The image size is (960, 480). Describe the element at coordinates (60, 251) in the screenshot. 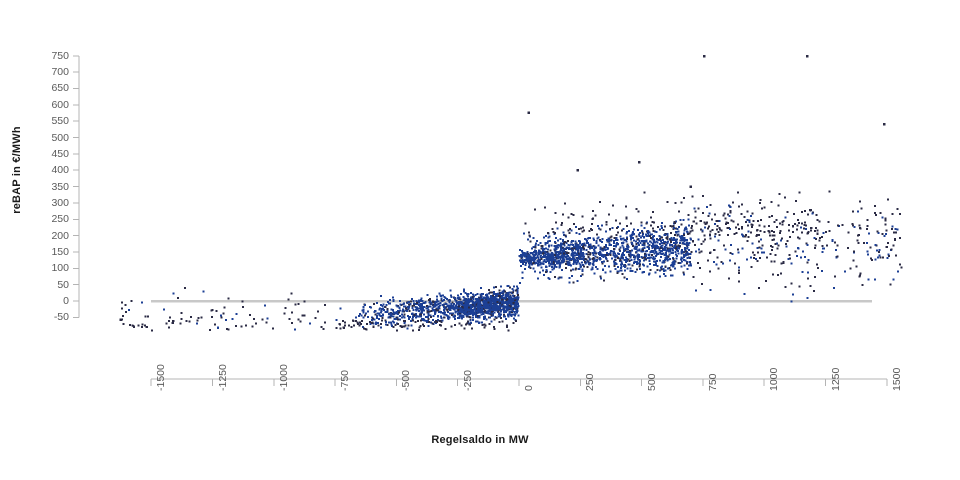

I see `y-axis-tick-label: 150` at that location.